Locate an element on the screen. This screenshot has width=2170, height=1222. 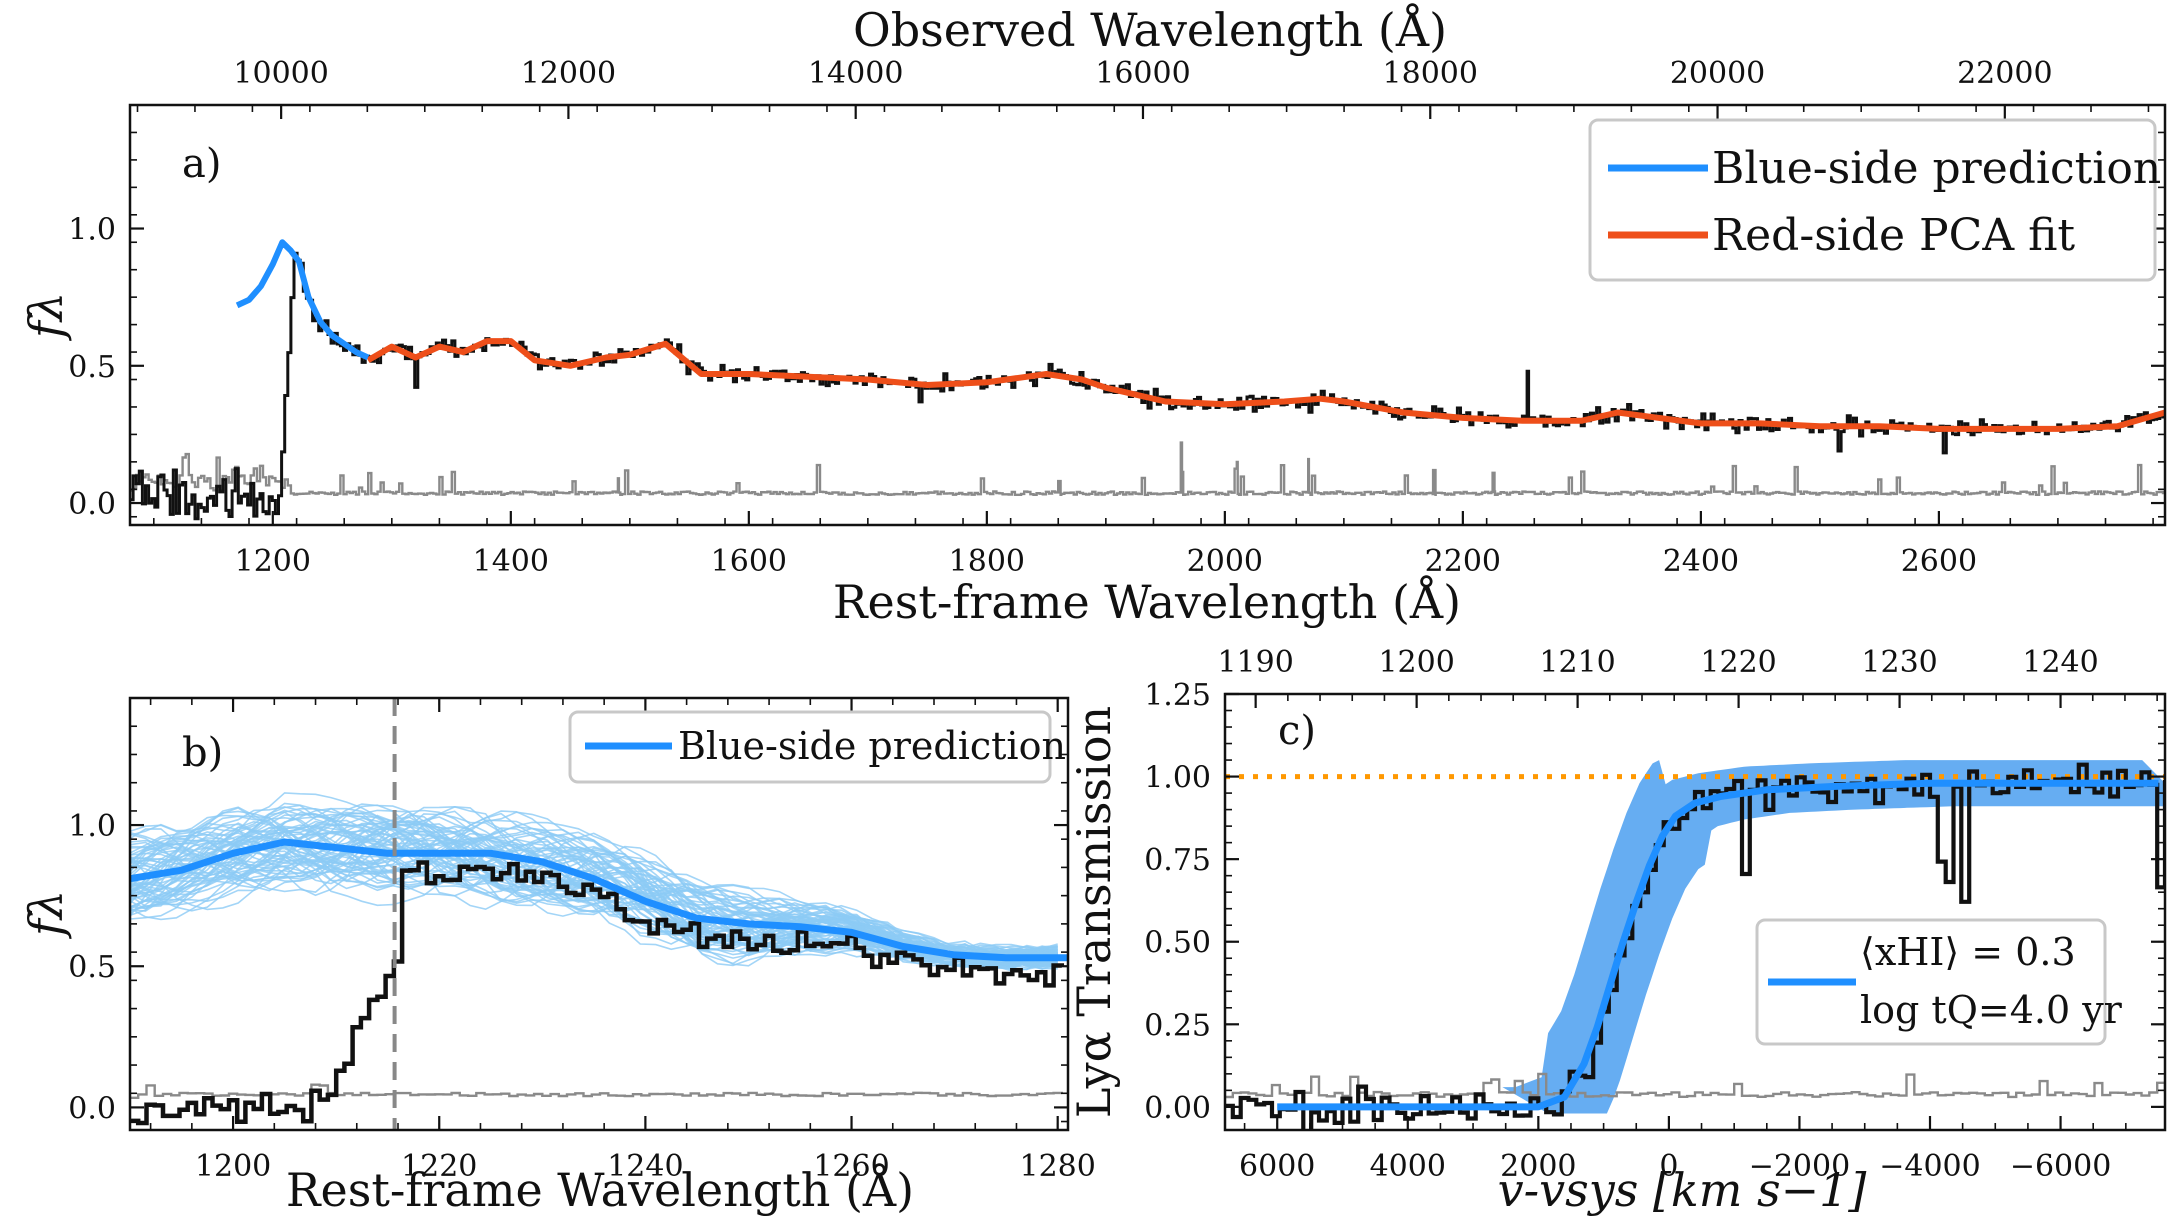
top-x-tick-label: 14000 is located at coordinates (855, 73).